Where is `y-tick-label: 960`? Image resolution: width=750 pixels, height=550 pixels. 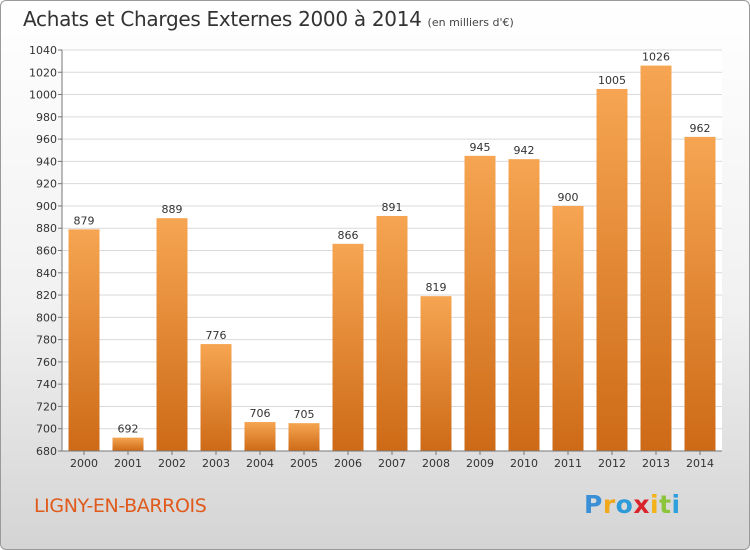
y-tick-label: 960 is located at coordinates (46, 139).